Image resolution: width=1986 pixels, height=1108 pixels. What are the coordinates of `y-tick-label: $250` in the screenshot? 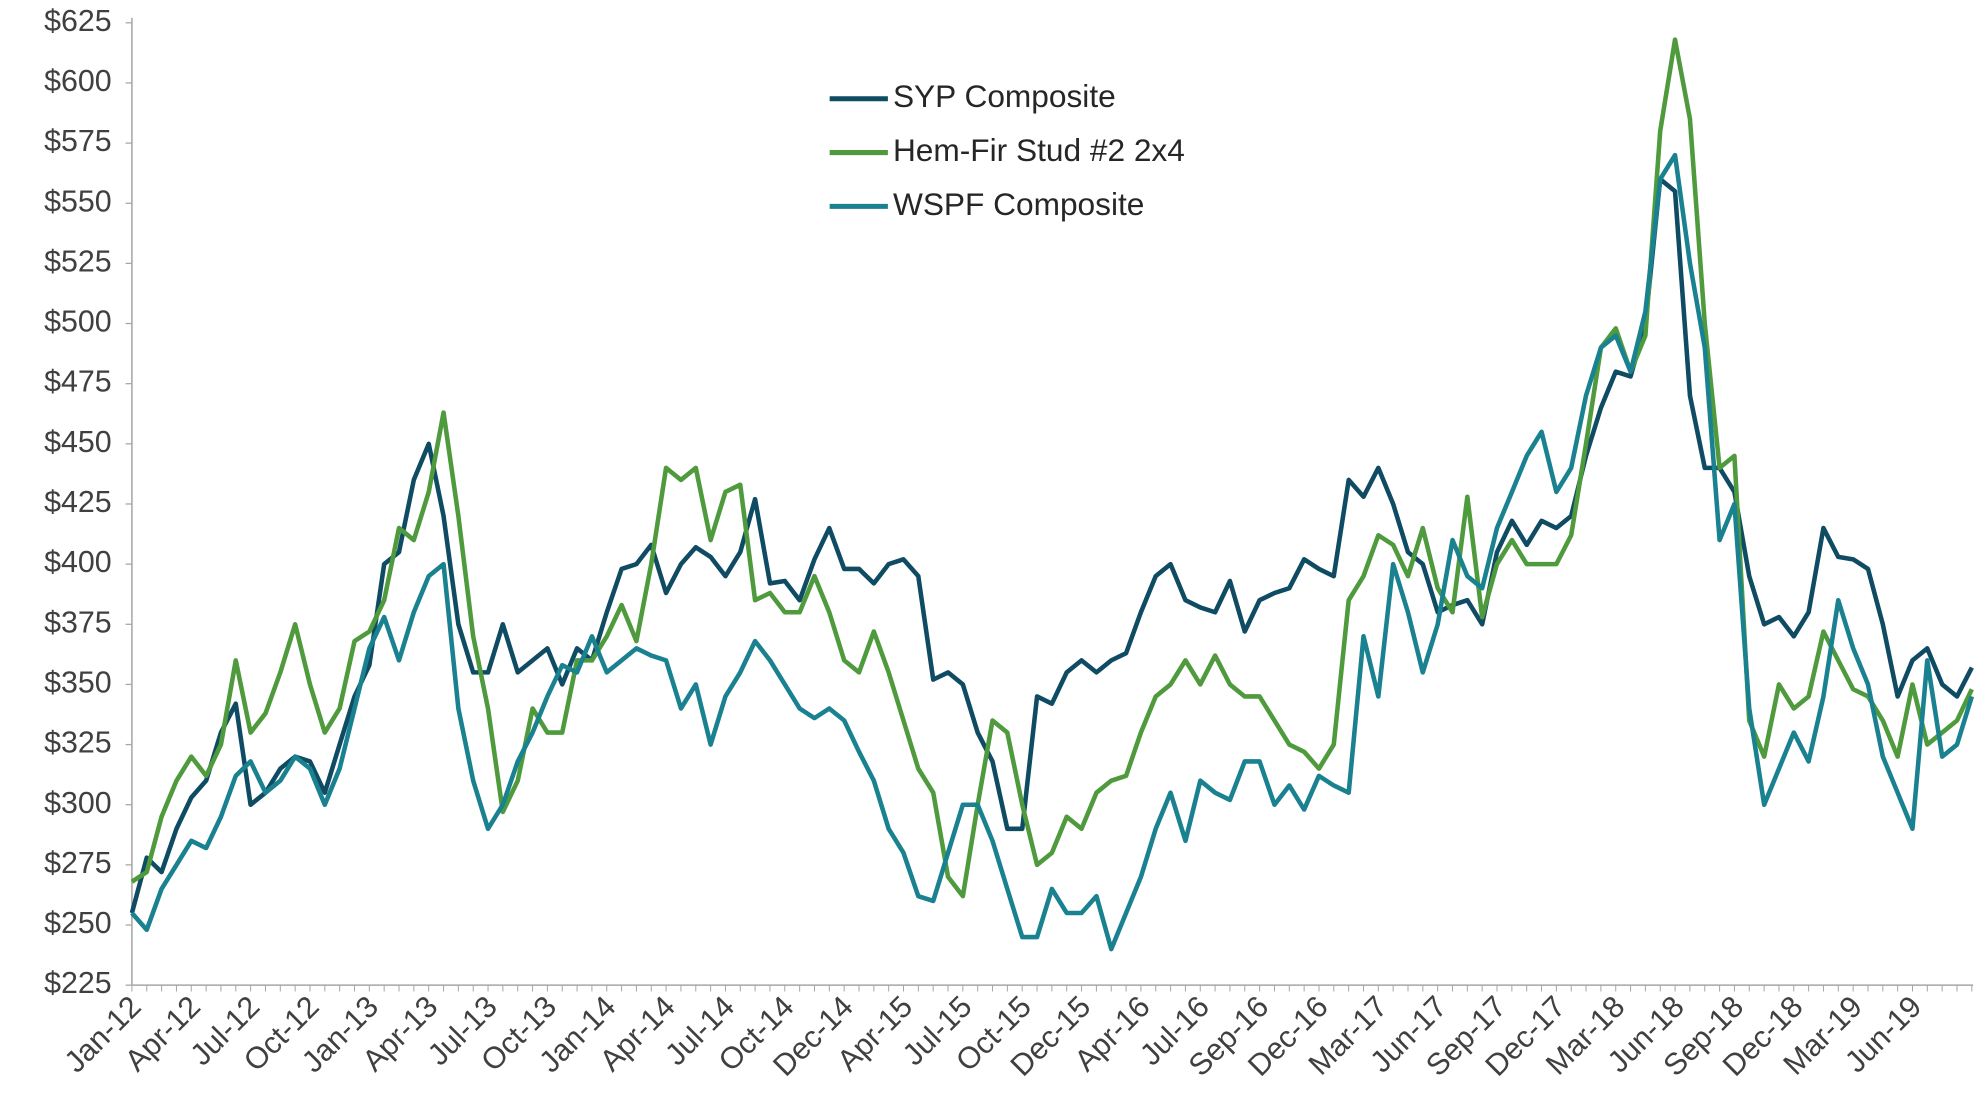 It's located at (78, 923).